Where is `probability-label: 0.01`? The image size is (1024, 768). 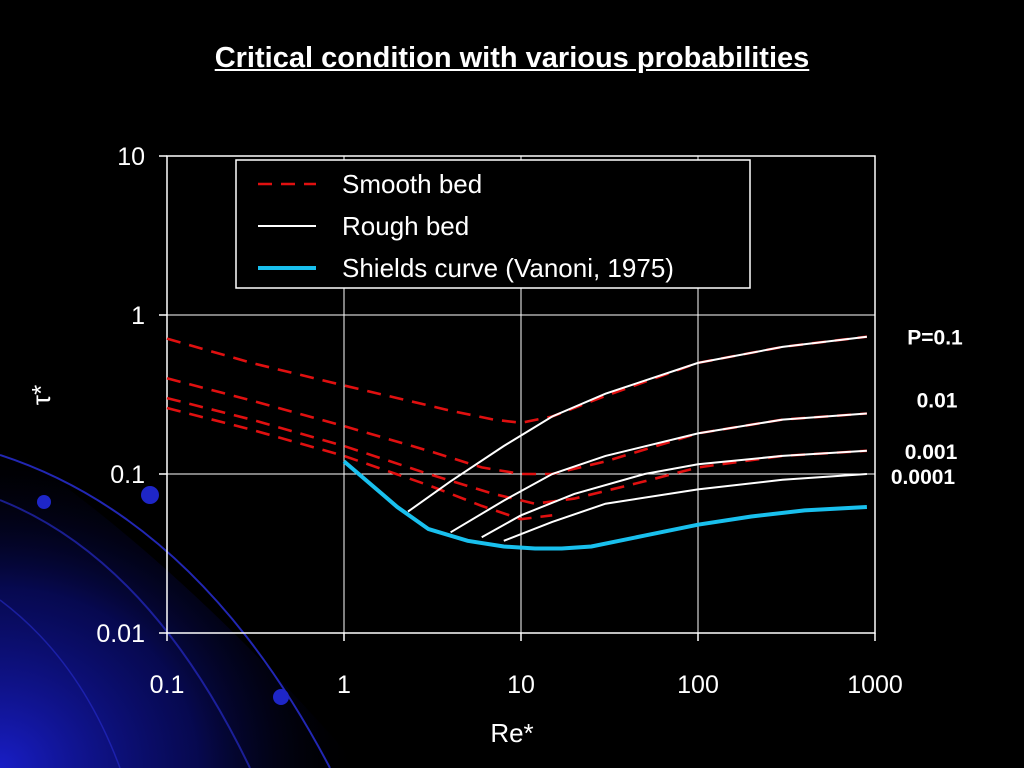 probability-label: 0.01 is located at coordinates (937, 401).